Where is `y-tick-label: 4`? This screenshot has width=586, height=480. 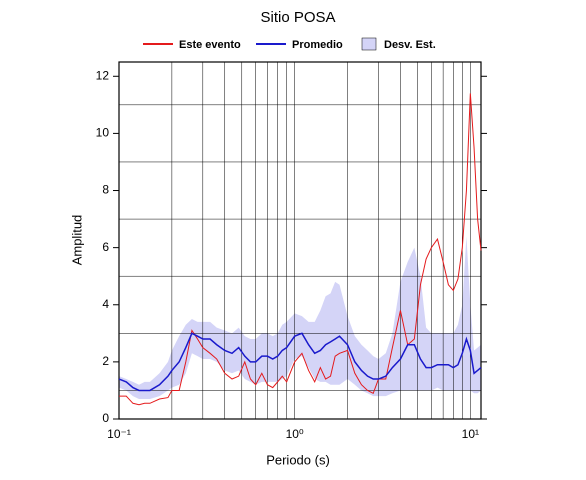
y-tick-label: 4 is located at coordinates (105, 304).